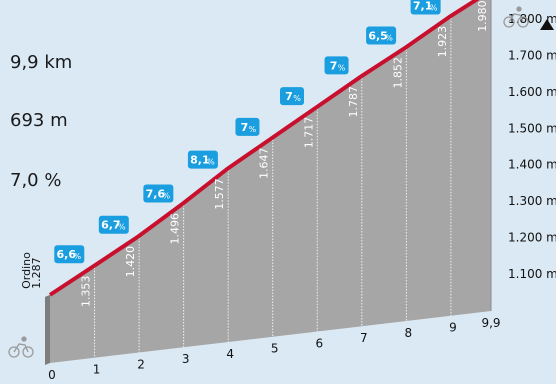 The width and height of the screenshot is (556, 384). What do you see at coordinates (275, 349) in the screenshot?
I see `x-tick-label: 5` at bounding box center [275, 349].